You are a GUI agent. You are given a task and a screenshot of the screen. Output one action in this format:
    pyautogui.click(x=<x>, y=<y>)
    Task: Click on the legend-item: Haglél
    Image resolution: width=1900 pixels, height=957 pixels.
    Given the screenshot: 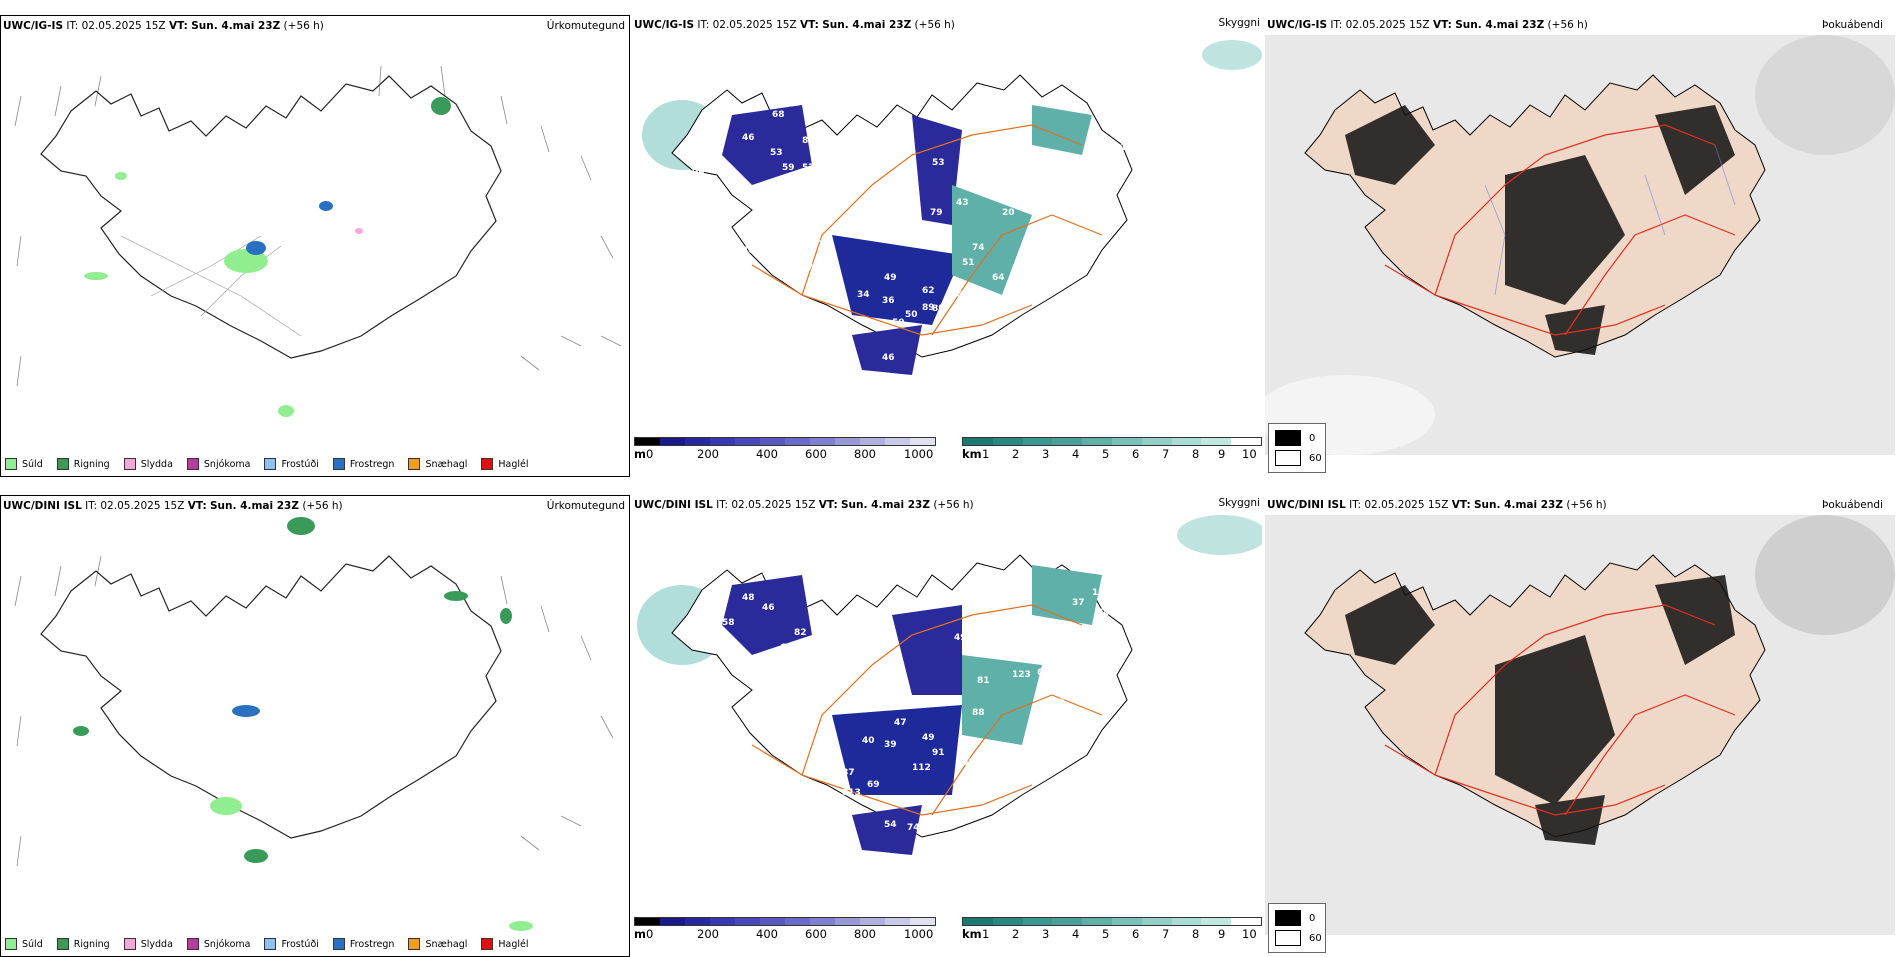 What is the action you would take?
    pyautogui.click(x=505, y=944)
    